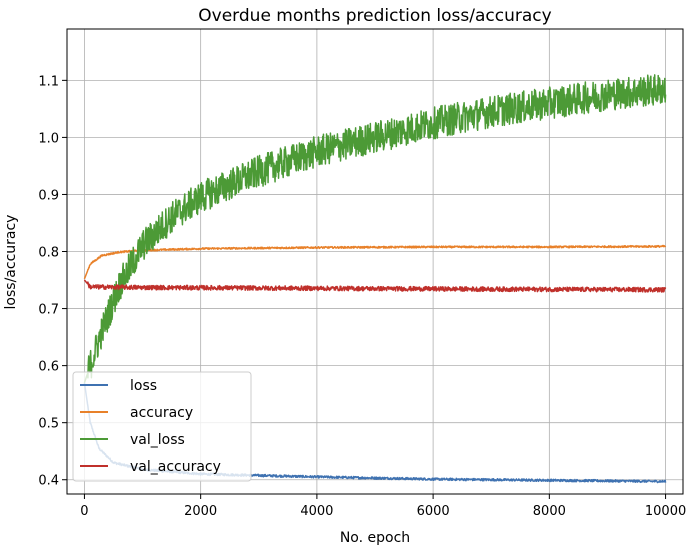 This screenshot has width=692, height=547. Describe the element at coordinates (200, 511) in the screenshot. I see `x-tick-label: 2000` at that location.